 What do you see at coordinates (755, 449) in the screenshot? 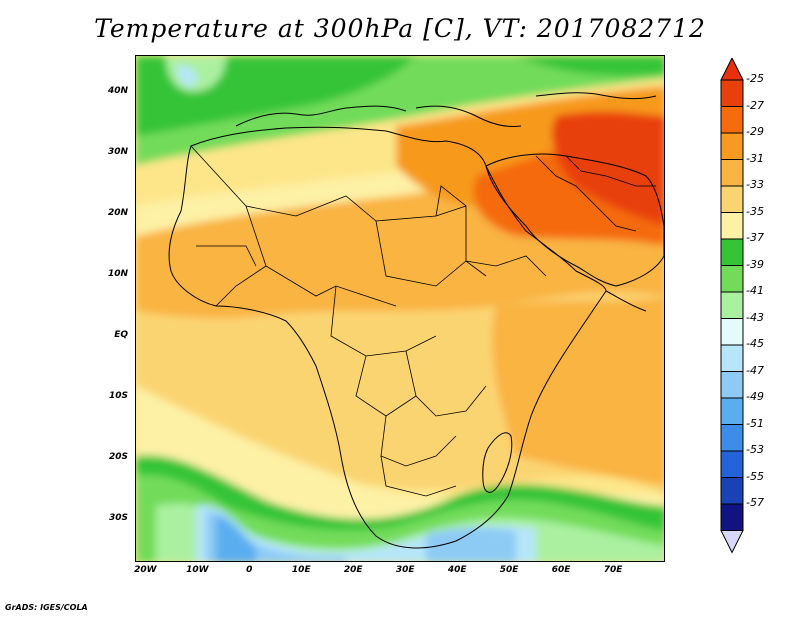
I see `colorbar-label: -53` at bounding box center [755, 449].